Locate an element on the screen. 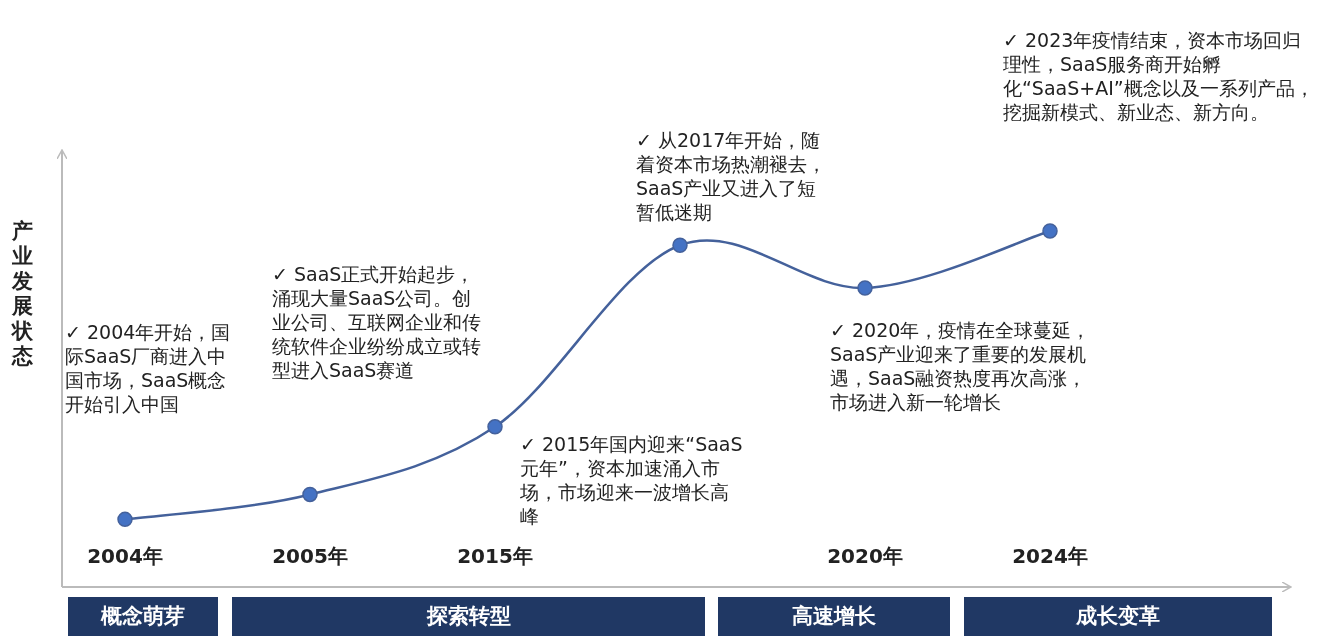 This screenshot has height=636, width=1326. text: 高速增长 is located at coordinates (834, 616).